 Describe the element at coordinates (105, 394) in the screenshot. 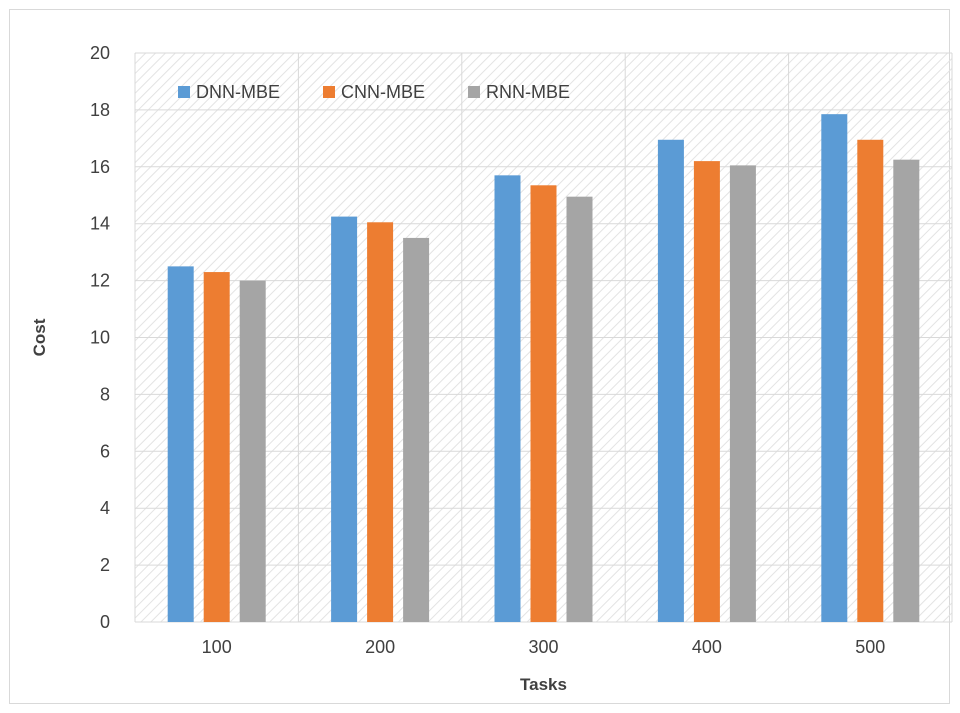

I see `y-tick-label: 8` at that location.